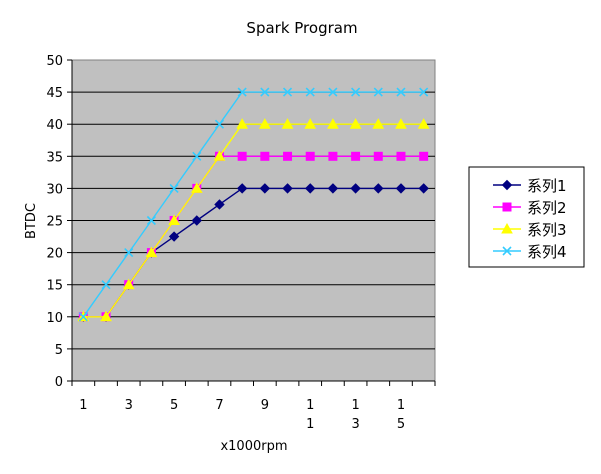 This screenshot has width=601, height=474. I want to click on y-tick-label: 5, so click(59, 350).